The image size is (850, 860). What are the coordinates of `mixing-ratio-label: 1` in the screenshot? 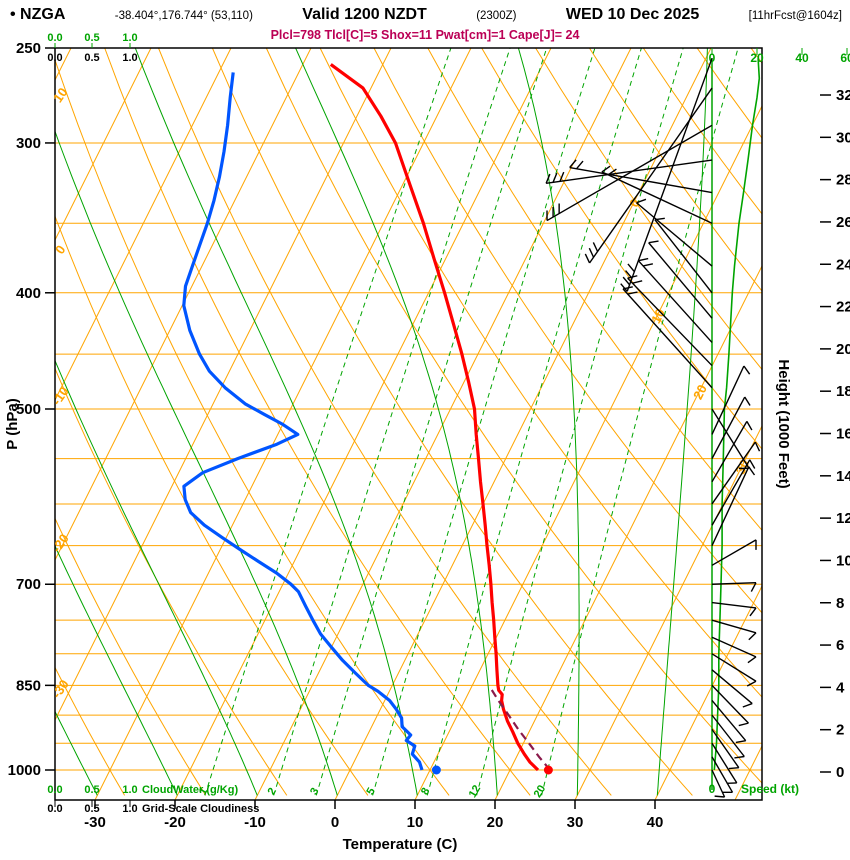 It's located at (203, 791).